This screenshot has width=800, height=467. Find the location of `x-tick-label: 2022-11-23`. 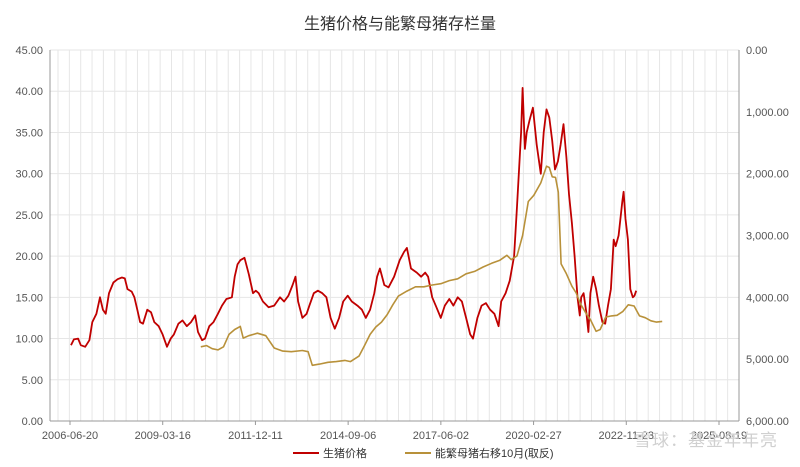

x-tick-label: 2022-11-23 is located at coordinates (626, 436).